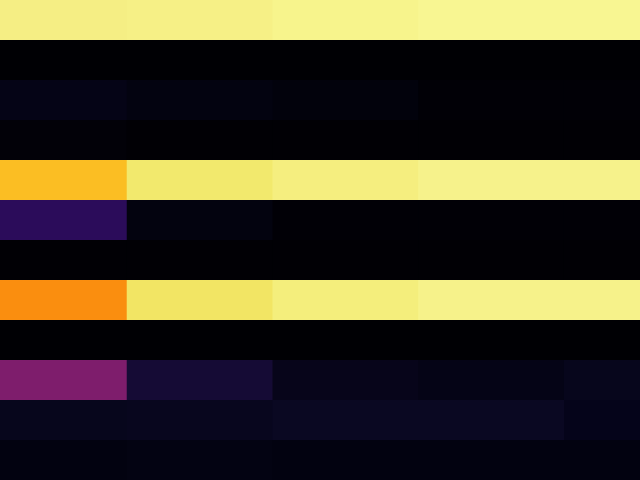 The image size is (640, 480). I want to click on heatmap-cell-r9-c2, so click(345, 380).